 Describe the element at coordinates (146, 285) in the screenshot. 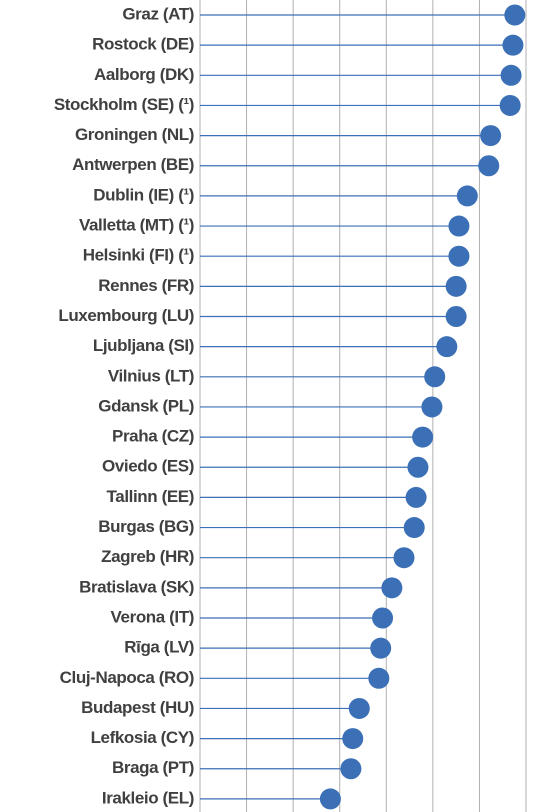

I see `y-tick-label: Rennes (FR)` at that location.